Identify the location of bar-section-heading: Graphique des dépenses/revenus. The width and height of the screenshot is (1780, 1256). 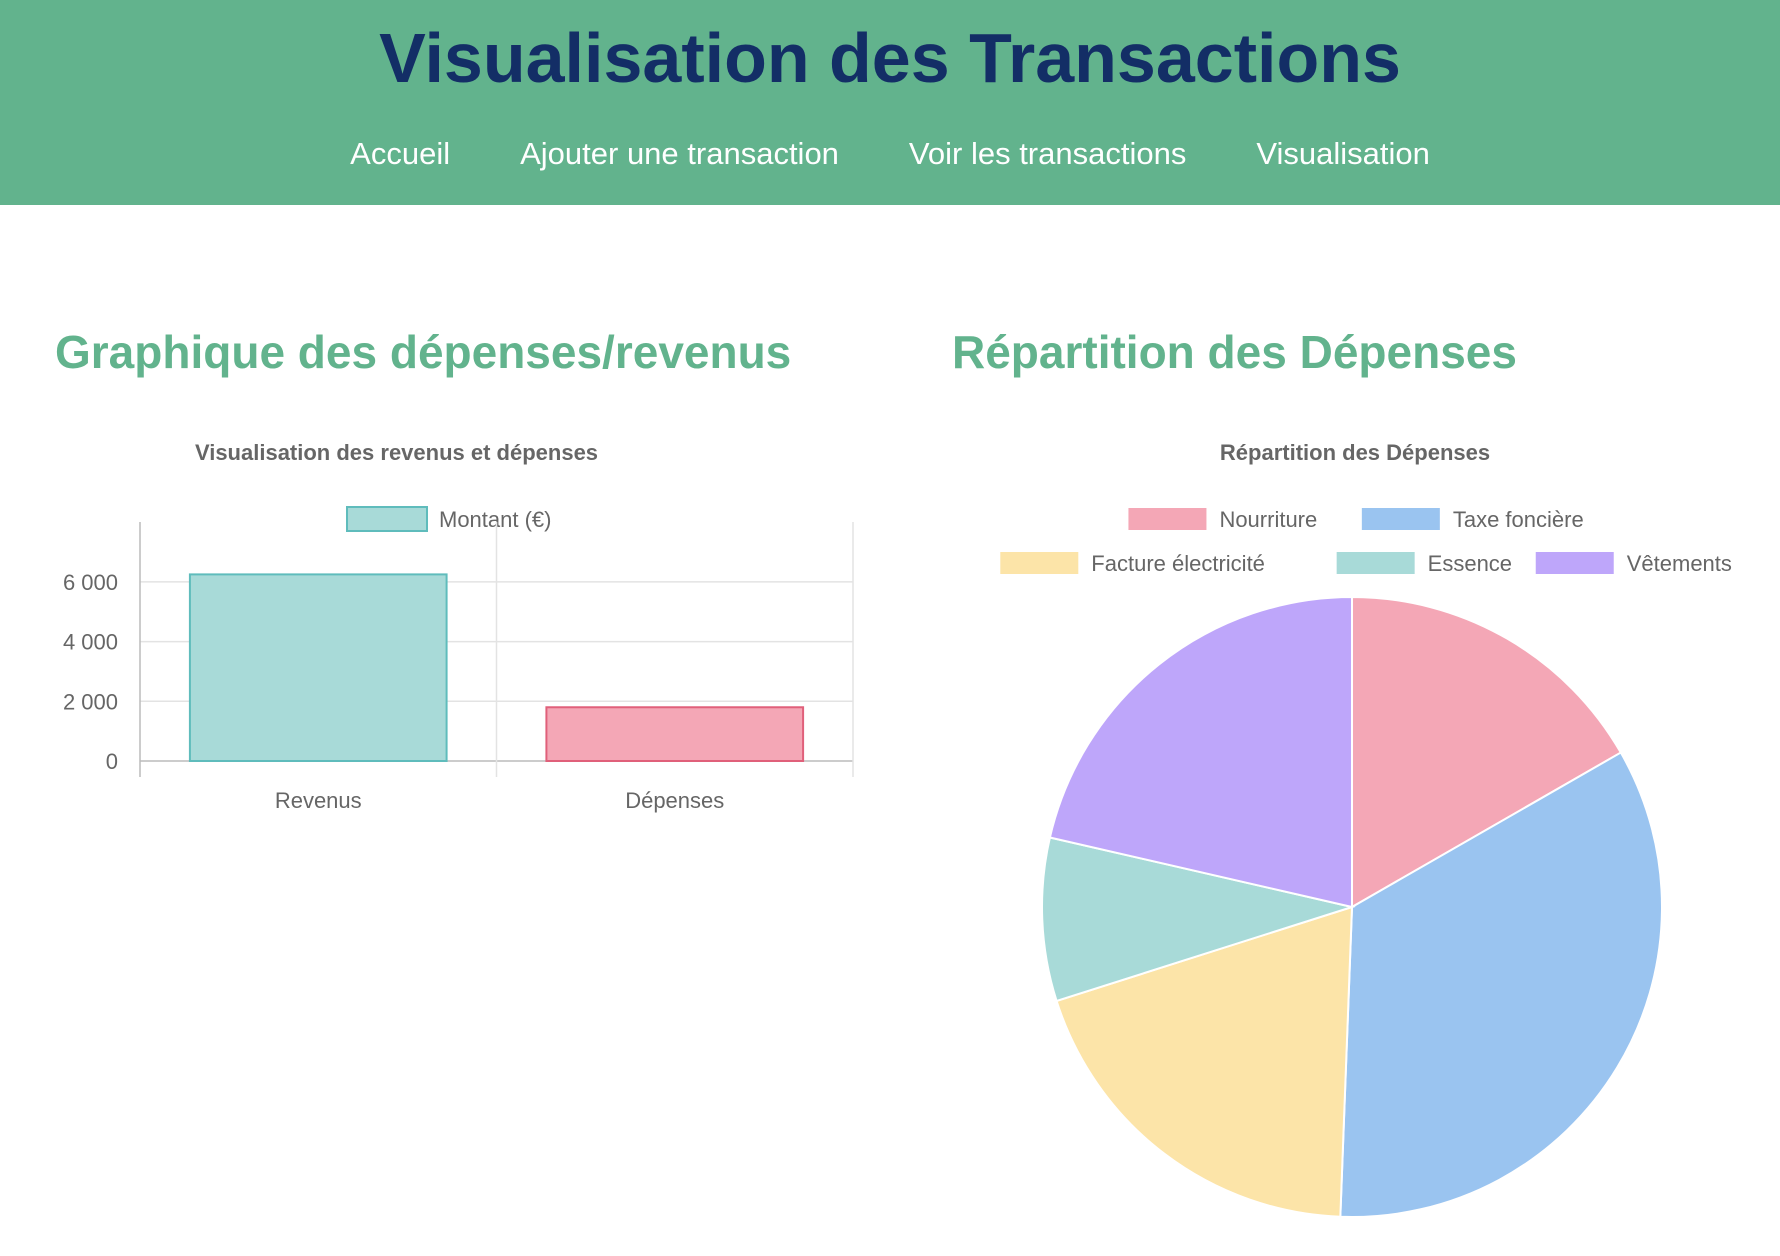
(423, 352).